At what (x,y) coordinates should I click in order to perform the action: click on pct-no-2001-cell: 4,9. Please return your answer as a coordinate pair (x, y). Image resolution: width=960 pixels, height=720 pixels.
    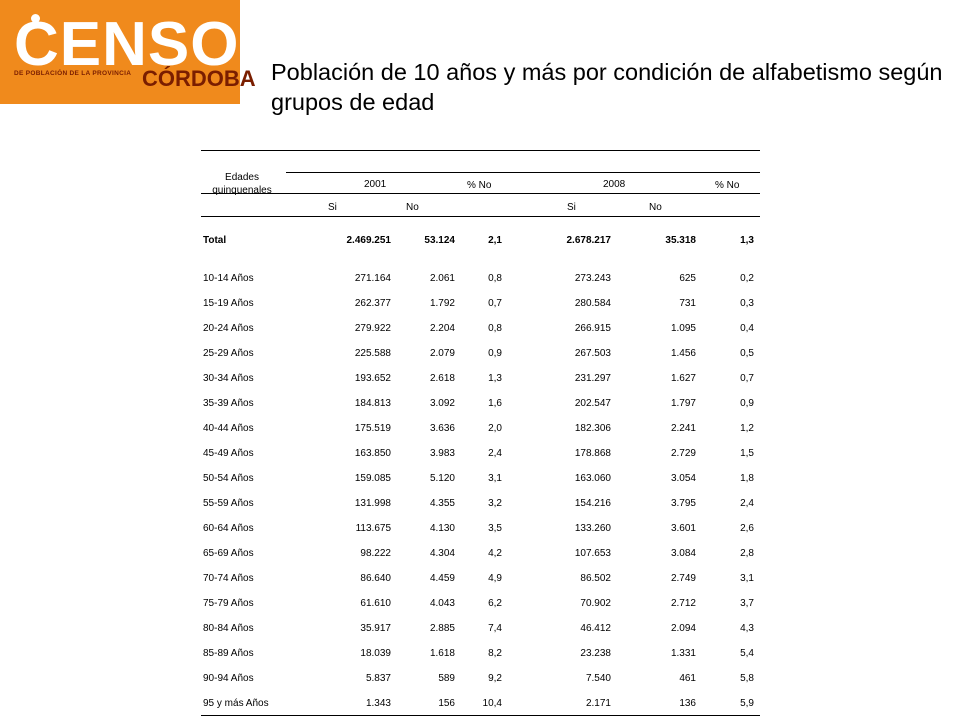
    Looking at the image, I should click on (495, 578).